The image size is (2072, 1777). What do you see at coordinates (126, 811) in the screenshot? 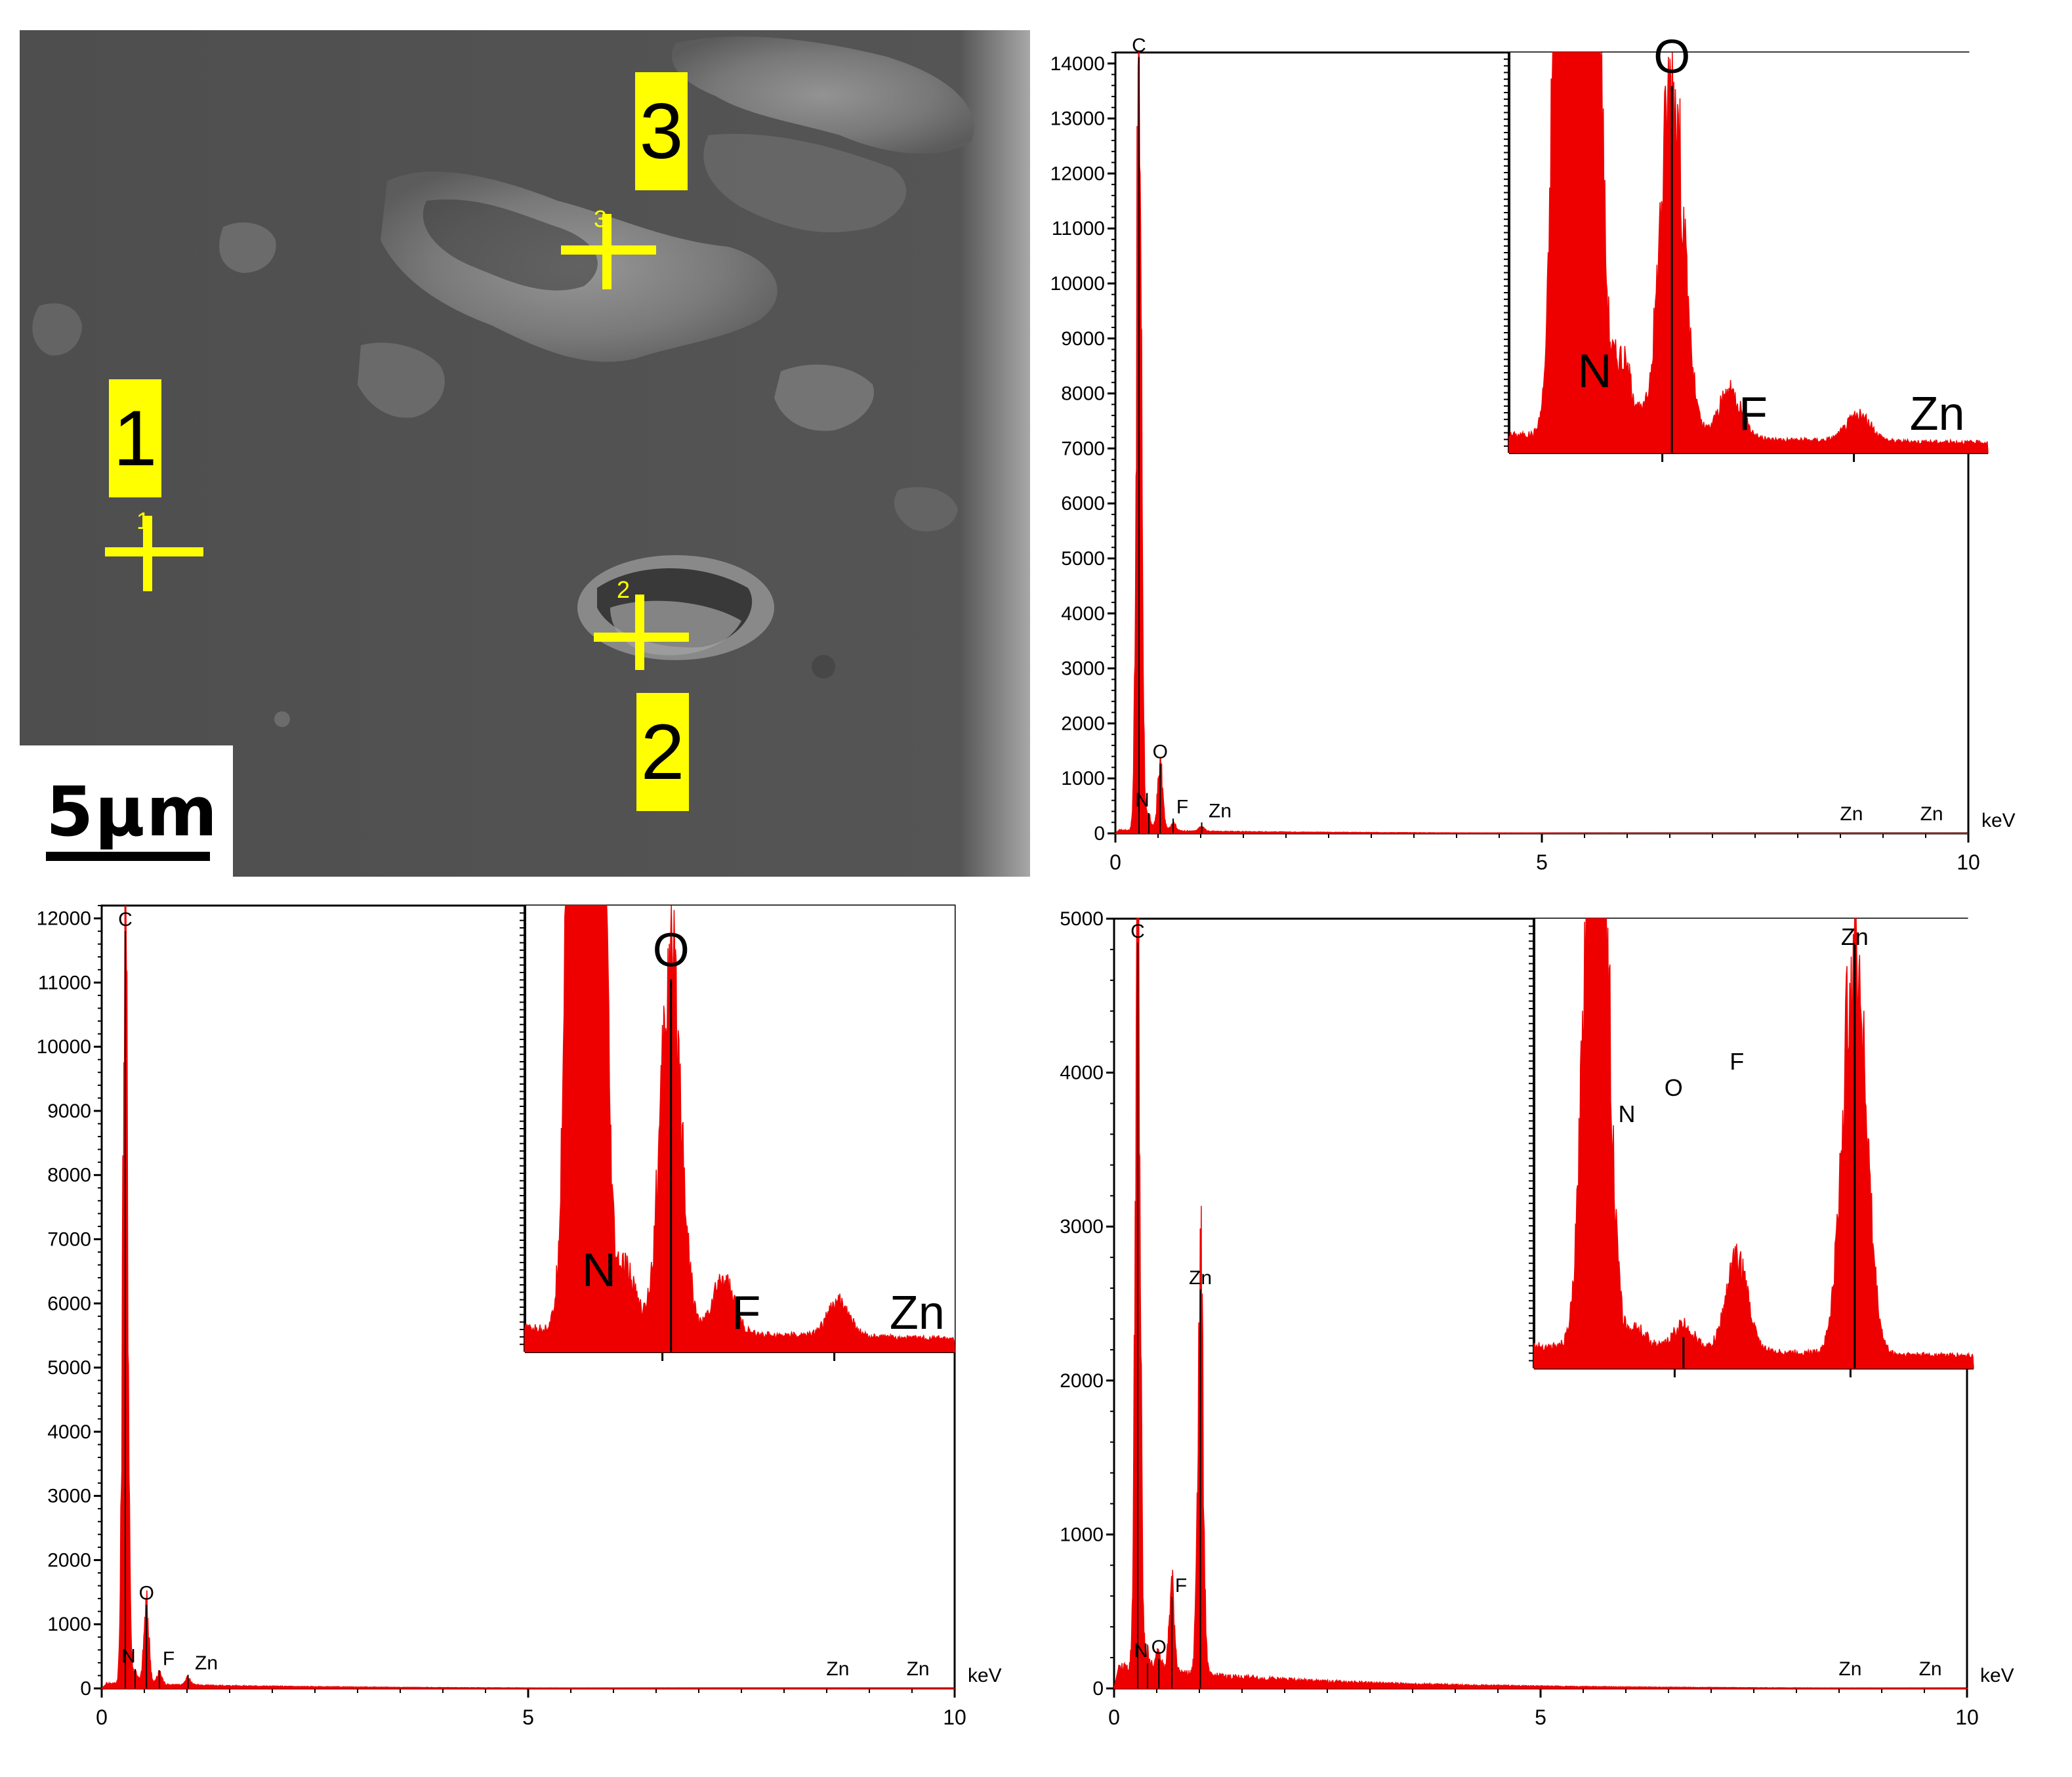
I see `scale-bar-box: 5μm` at bounding box center [126, 811].